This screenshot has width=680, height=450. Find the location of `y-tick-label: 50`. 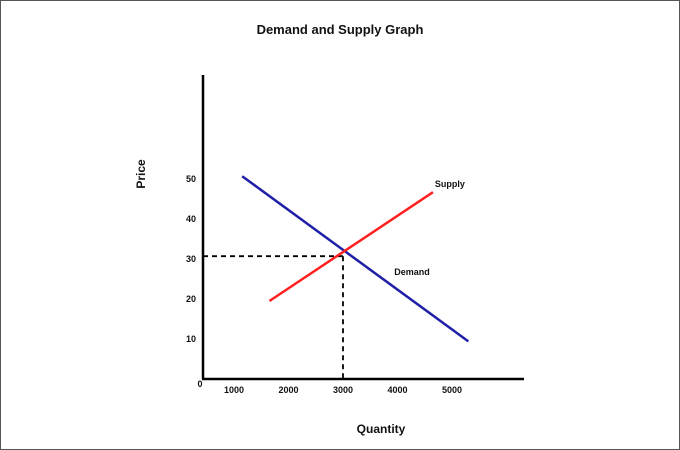

y-tick-label: 50 is located at coordinates (191, 179).